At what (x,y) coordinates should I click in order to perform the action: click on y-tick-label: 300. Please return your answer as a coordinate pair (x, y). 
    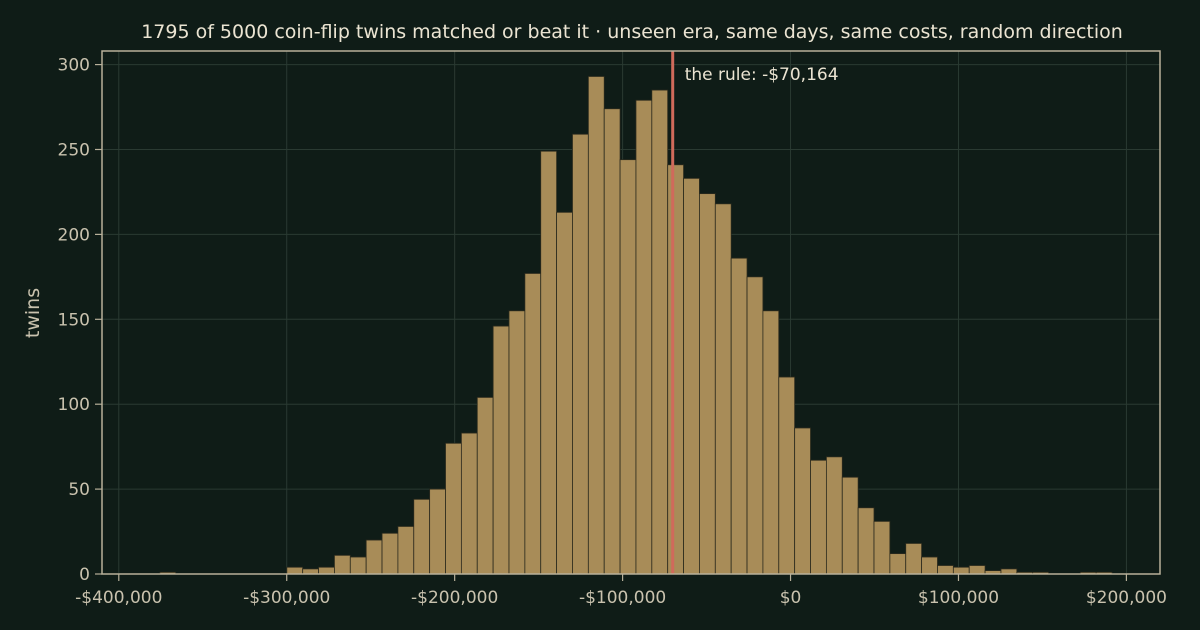
    Looking at the image, I should click on (74, 66).